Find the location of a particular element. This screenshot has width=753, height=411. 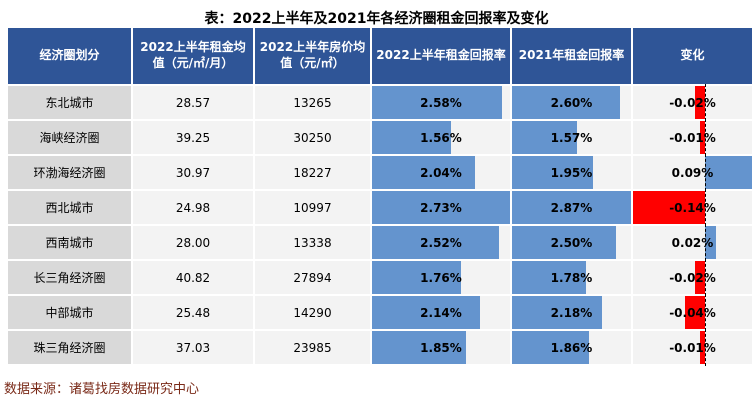

rent-avg-cell: 39.25 is located at coordinates (193, 137).